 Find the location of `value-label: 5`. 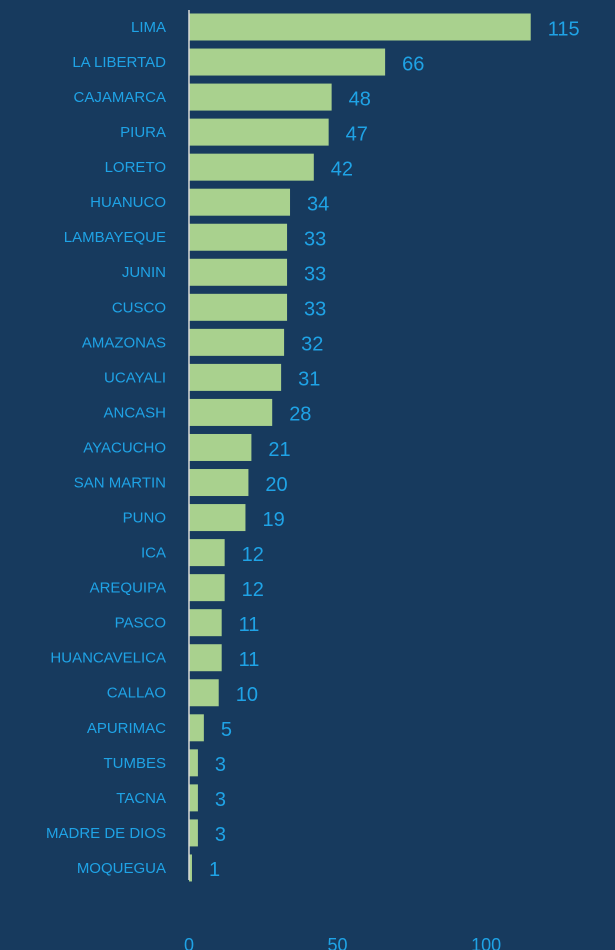

value-label: 5 is located at coordinates (226, 730).